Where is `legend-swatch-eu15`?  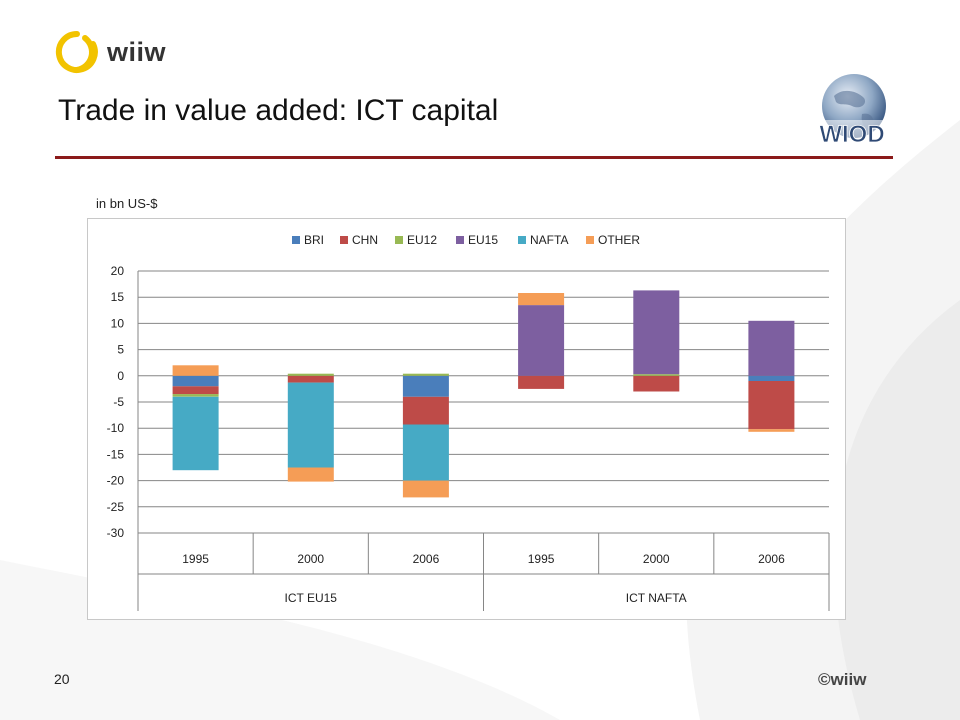
legend-swatch-eu15 is located at coordinates (460, 240).